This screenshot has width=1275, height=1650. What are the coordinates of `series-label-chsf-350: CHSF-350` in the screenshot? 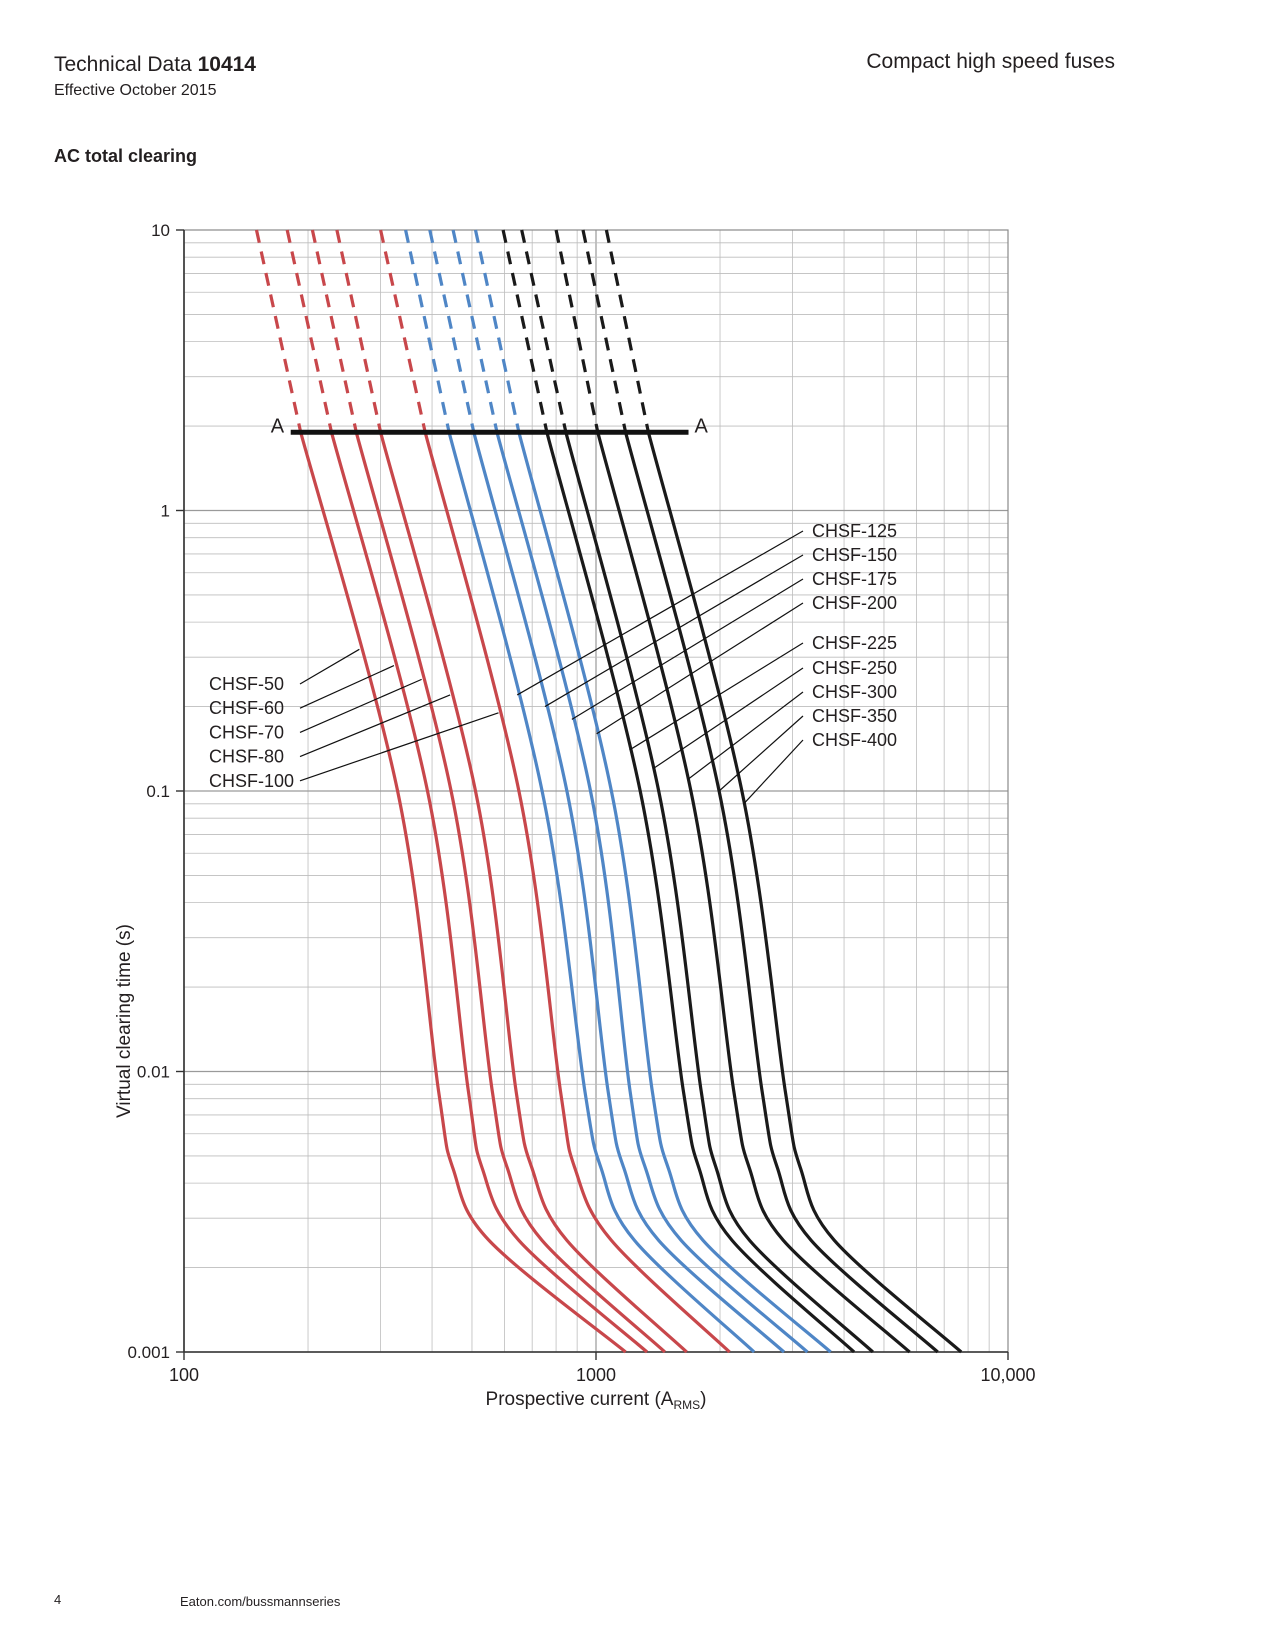 It's located at (854, 716).